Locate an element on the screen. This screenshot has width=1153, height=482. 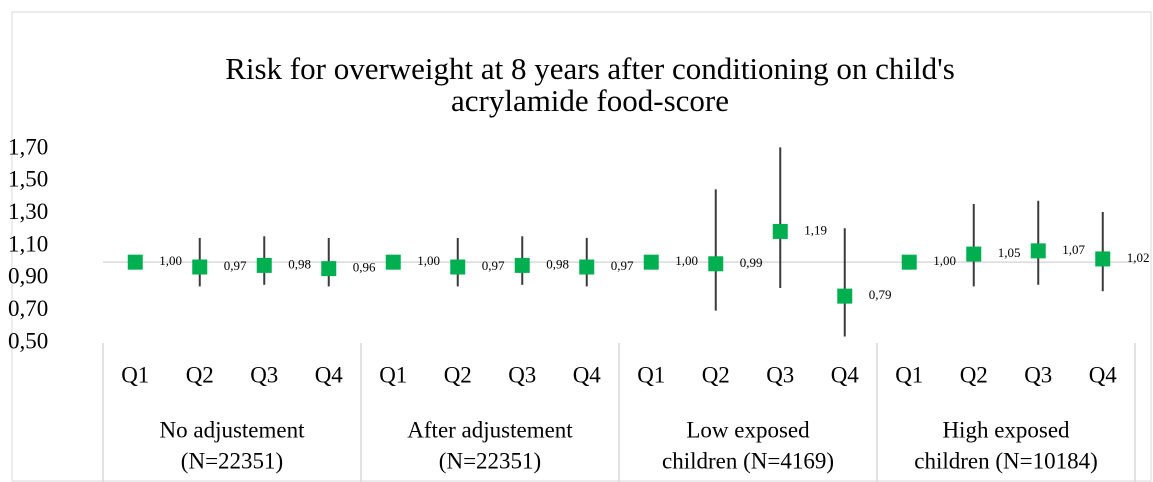
group-label: Low exposed is located at coordinates (748, 429).